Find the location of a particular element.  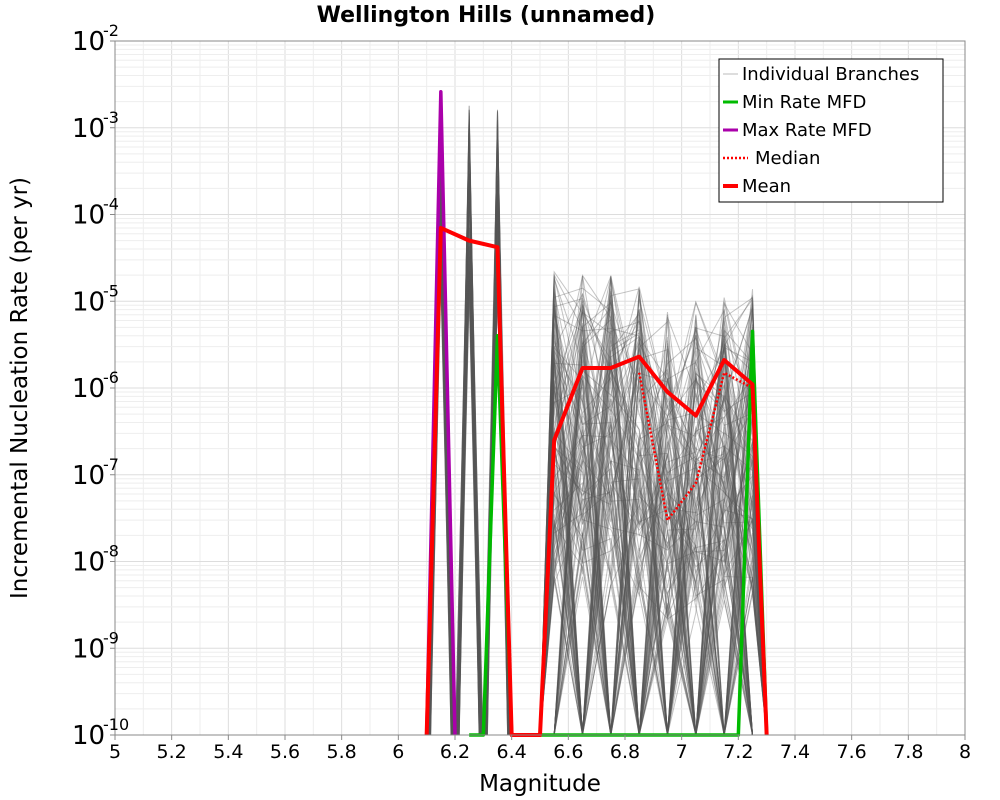

x-tick-label: 8 is located at coordinates (965, 752).